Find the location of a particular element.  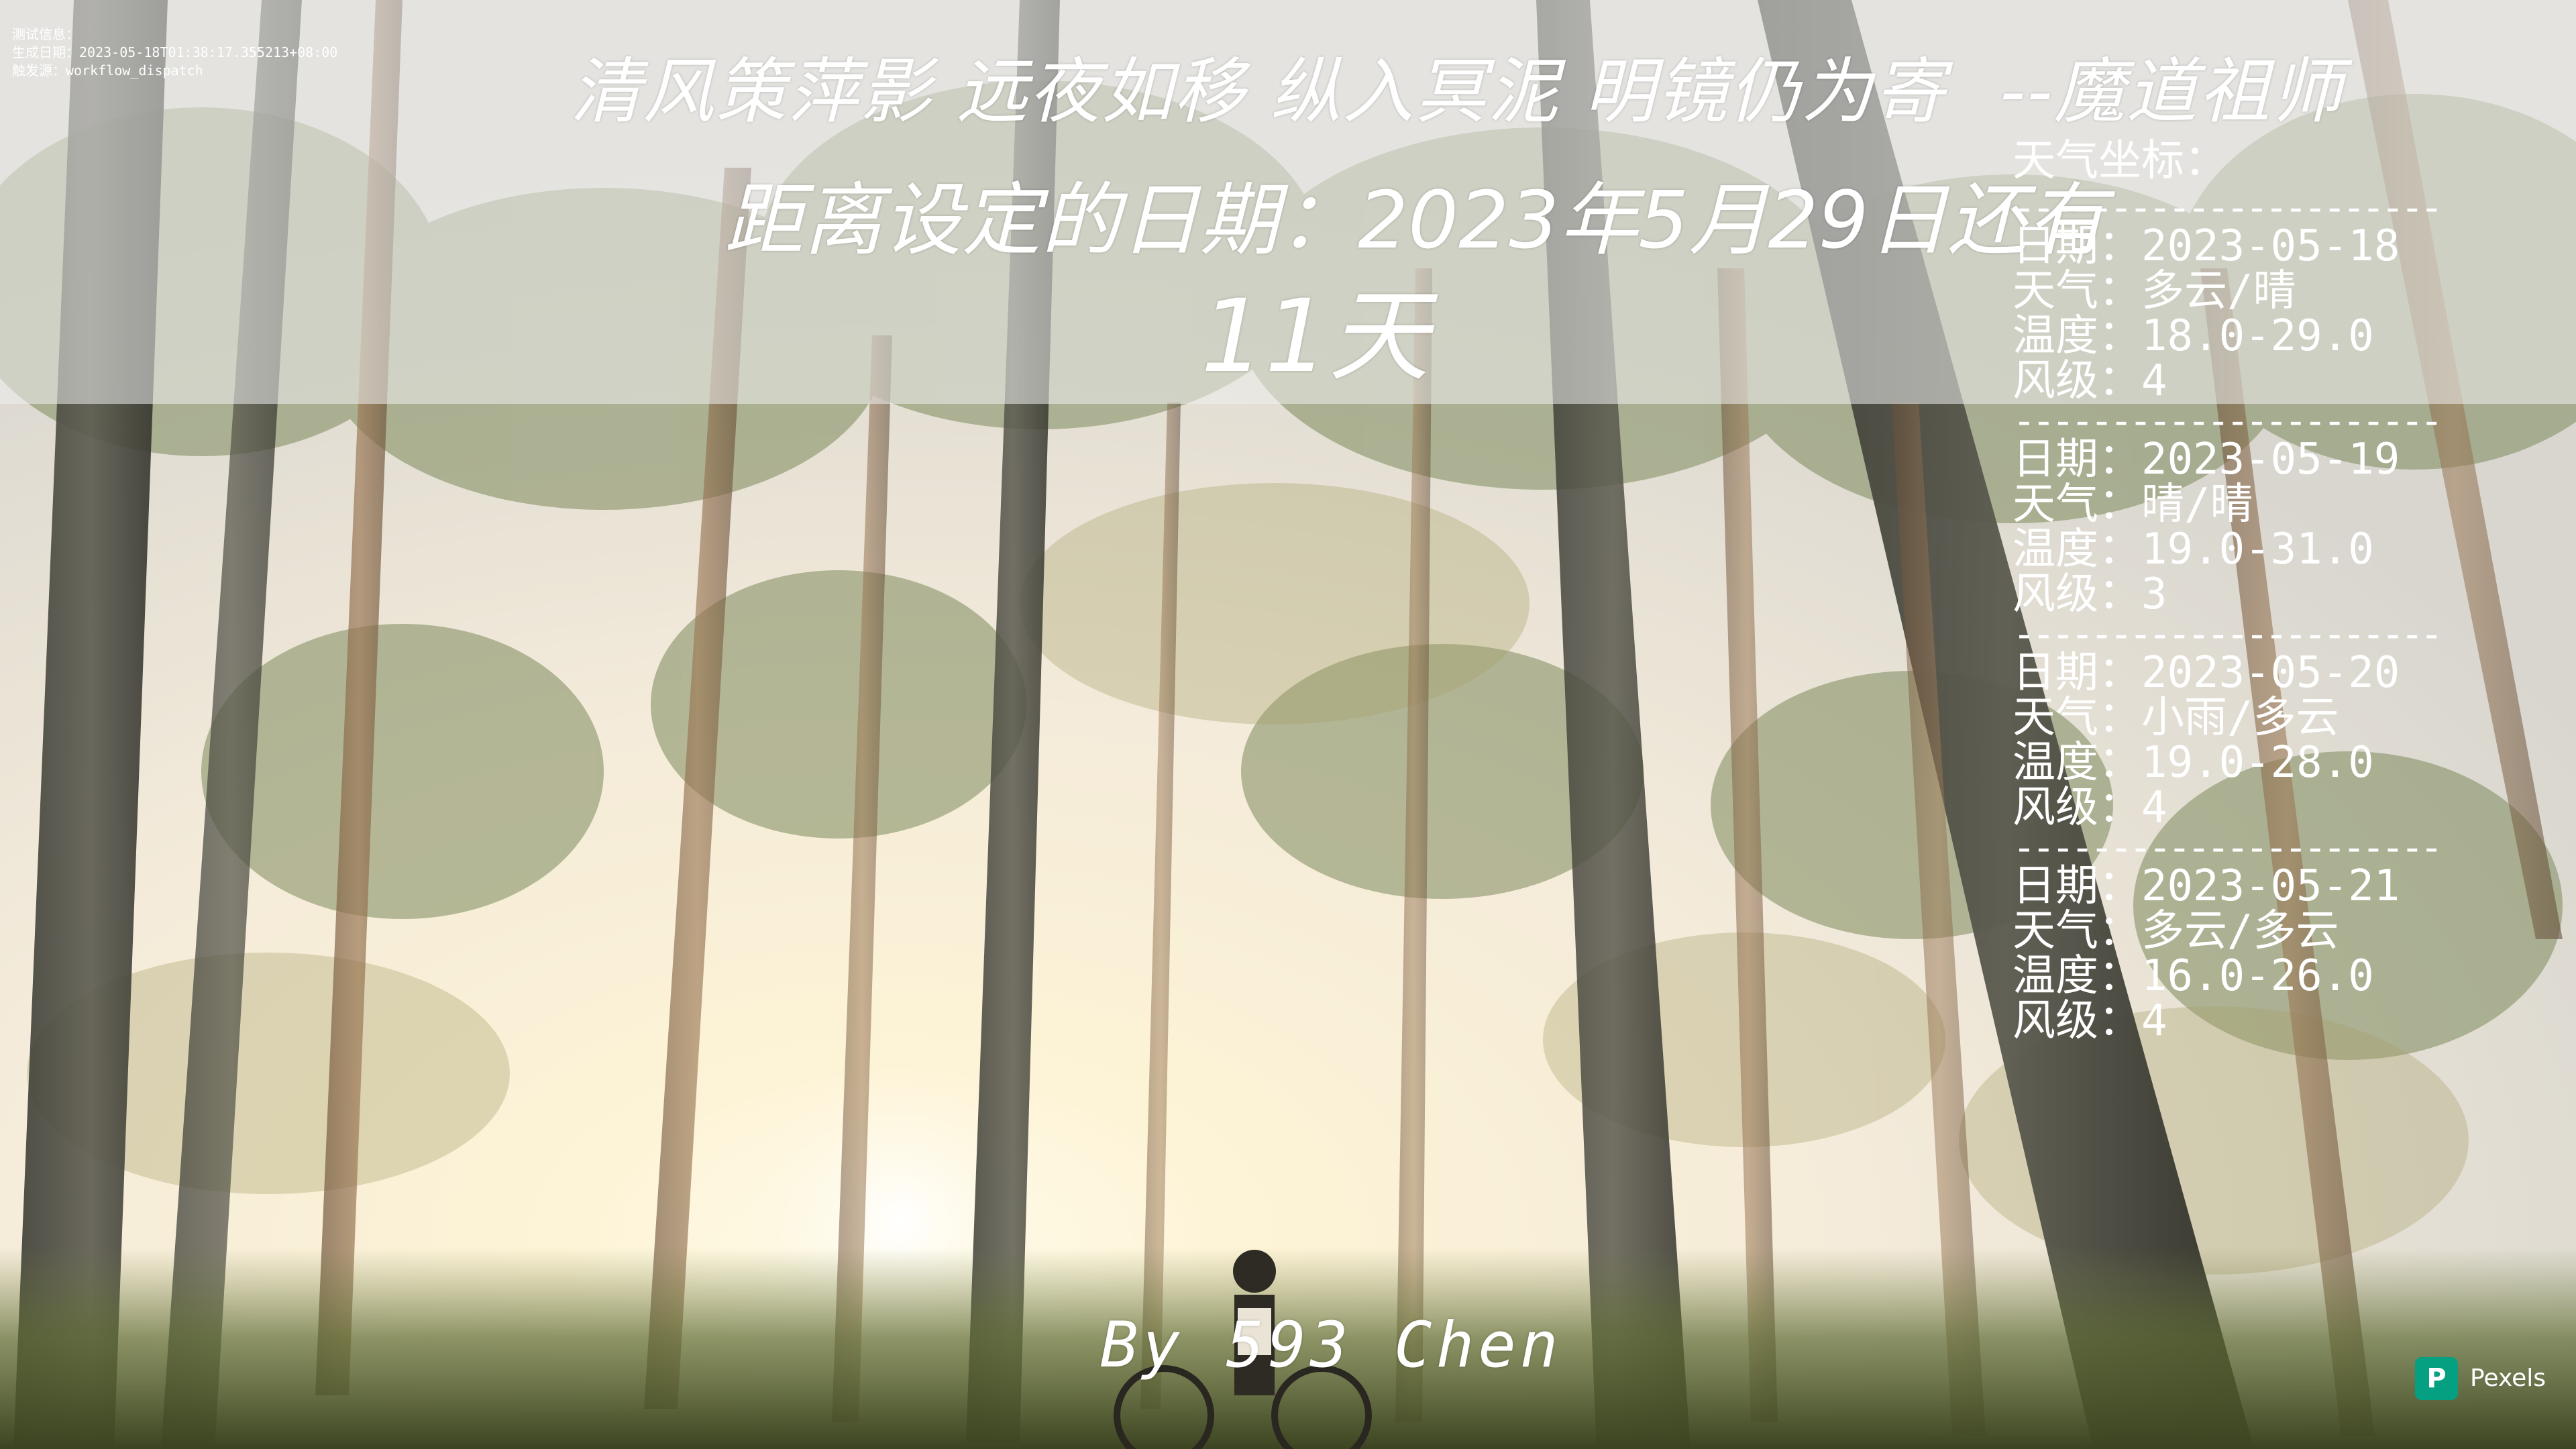

debug-label: 测试信息： is located at coordinates (45, 34).